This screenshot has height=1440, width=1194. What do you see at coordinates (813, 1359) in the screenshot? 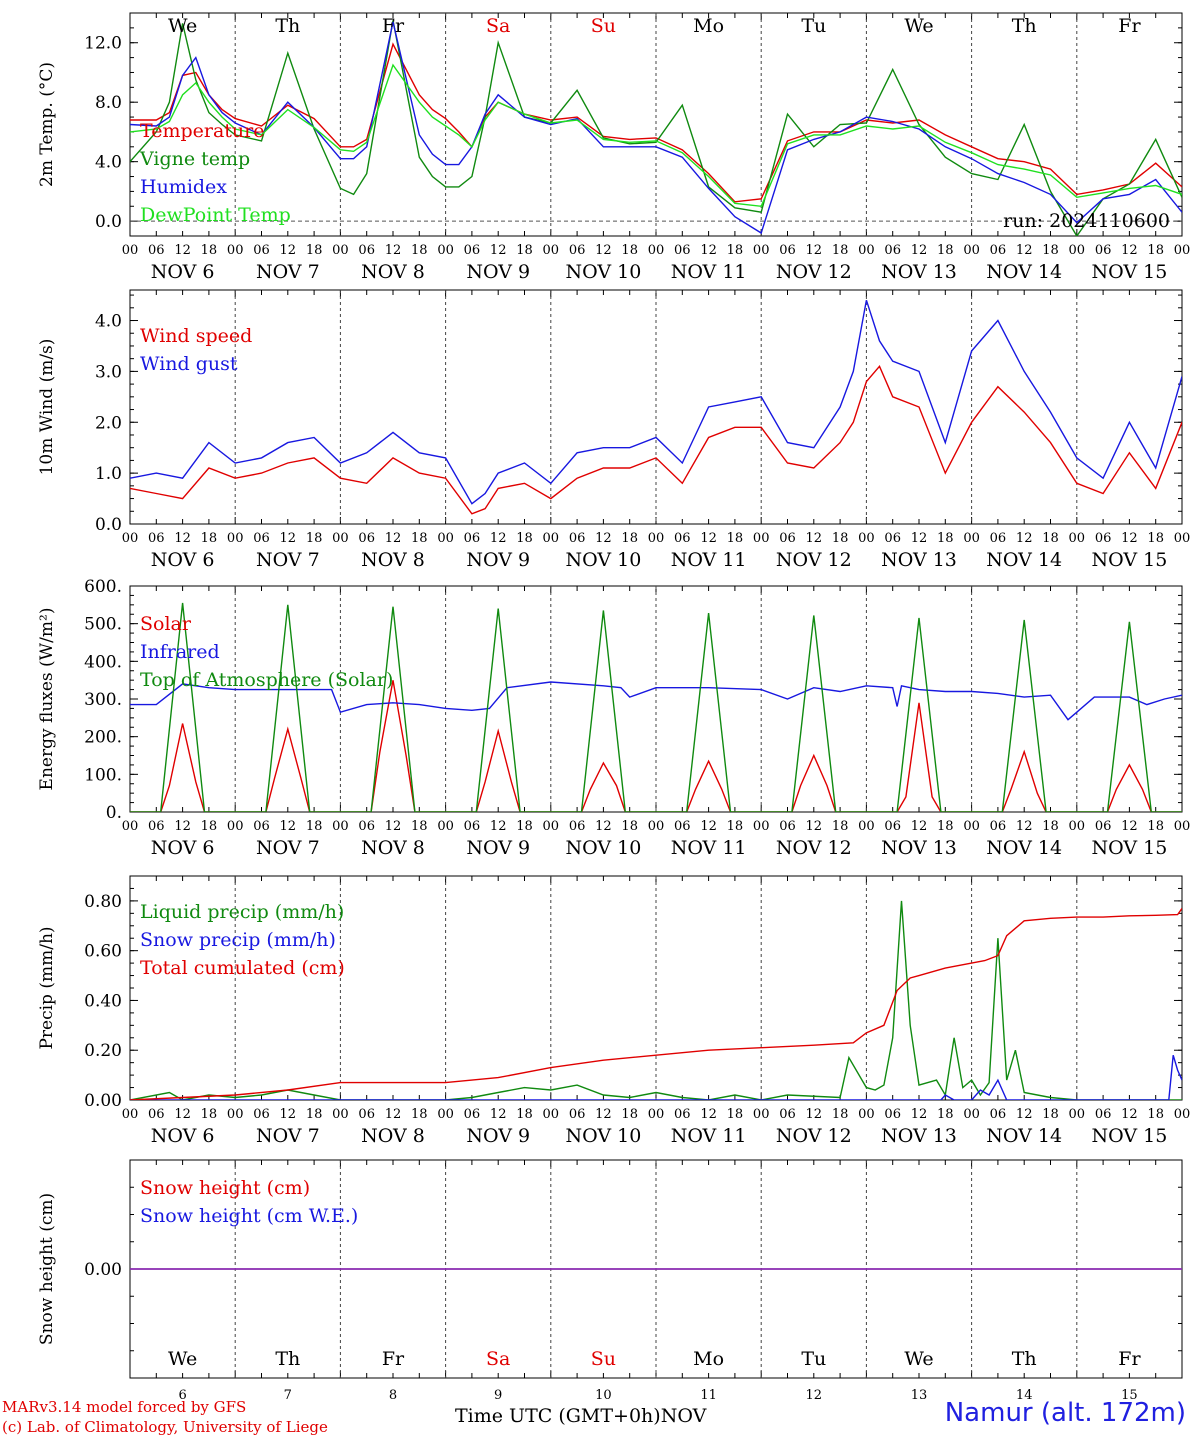
I see `weekday-label: Tu` at bounding box center [813, 1359].